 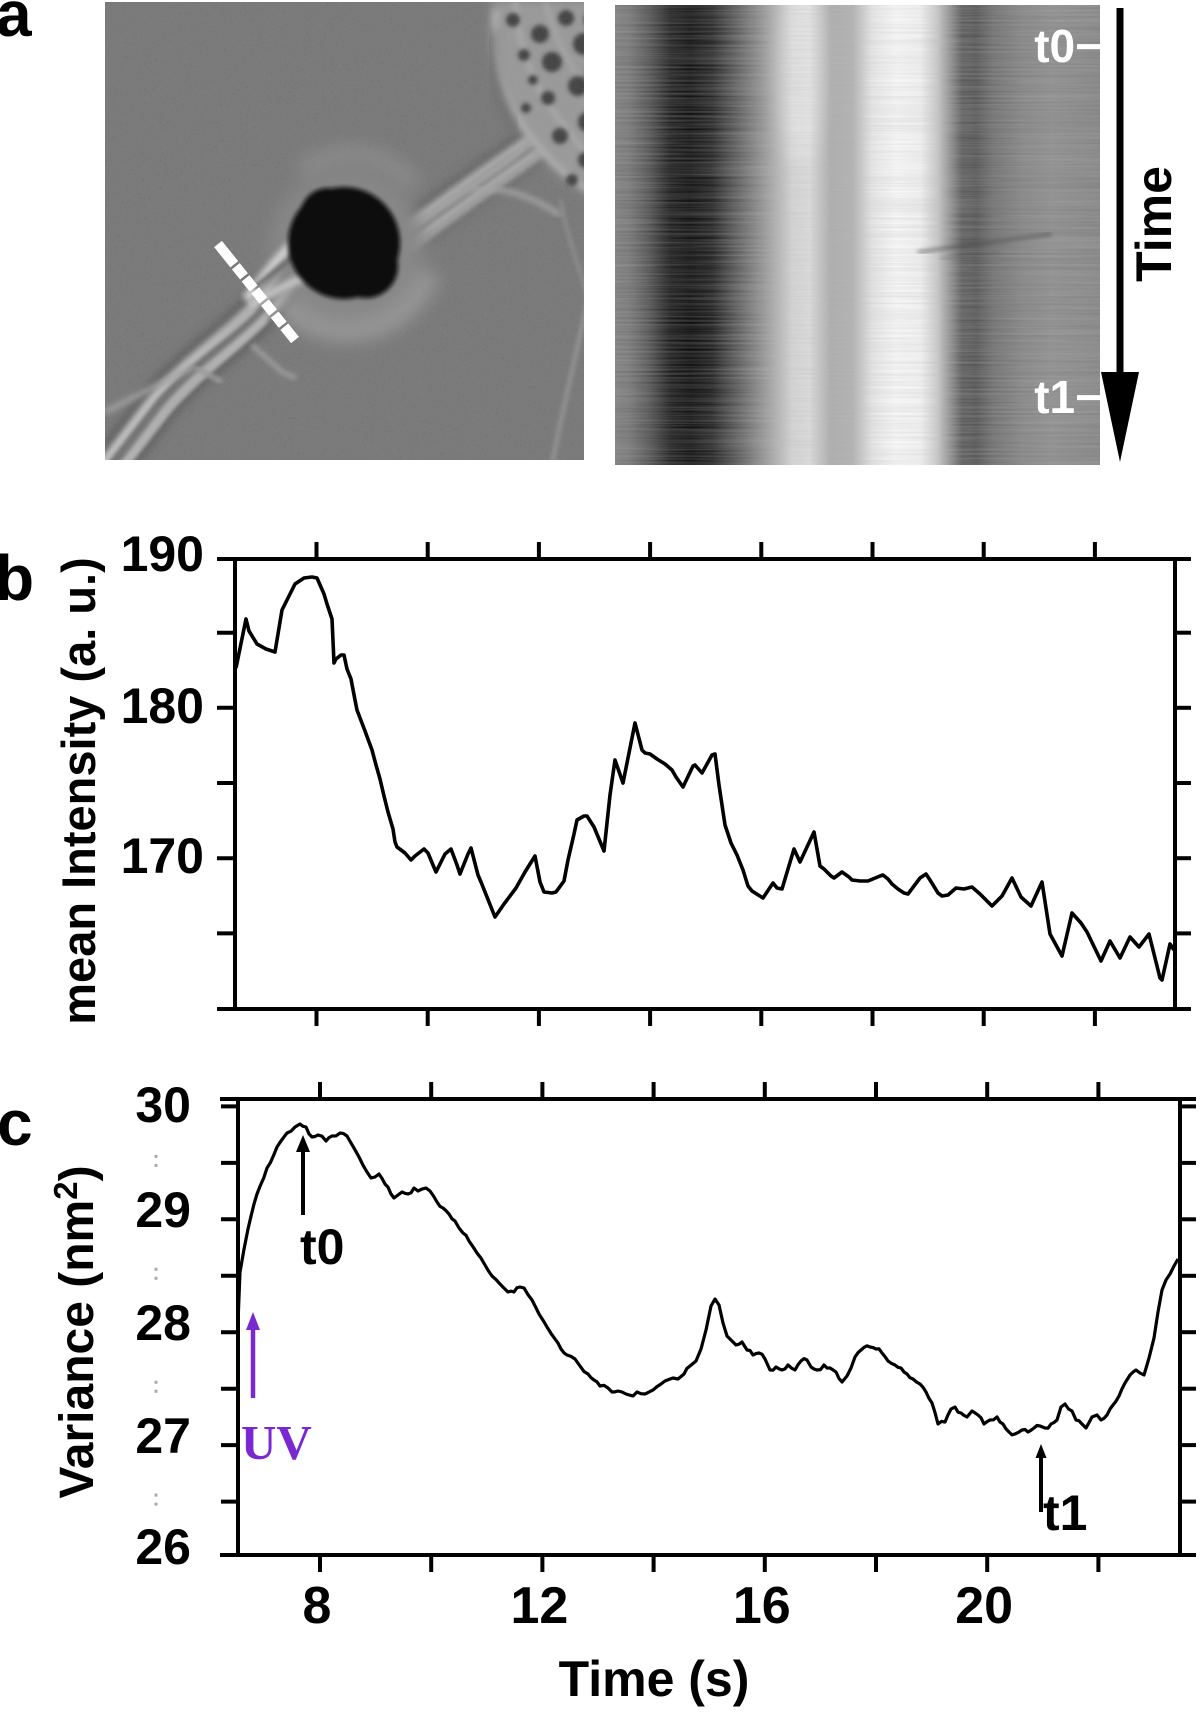 I want to click on svg-text: 28, so click(x=163, y=1323).